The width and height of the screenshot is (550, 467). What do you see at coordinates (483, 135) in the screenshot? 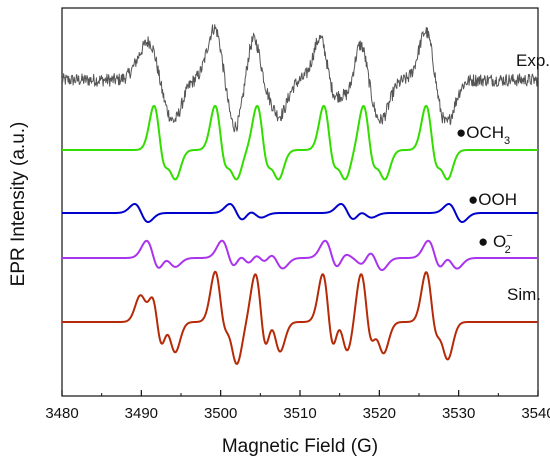
I see `label-och3: ●OCH3` at bounding box center [483, 135].